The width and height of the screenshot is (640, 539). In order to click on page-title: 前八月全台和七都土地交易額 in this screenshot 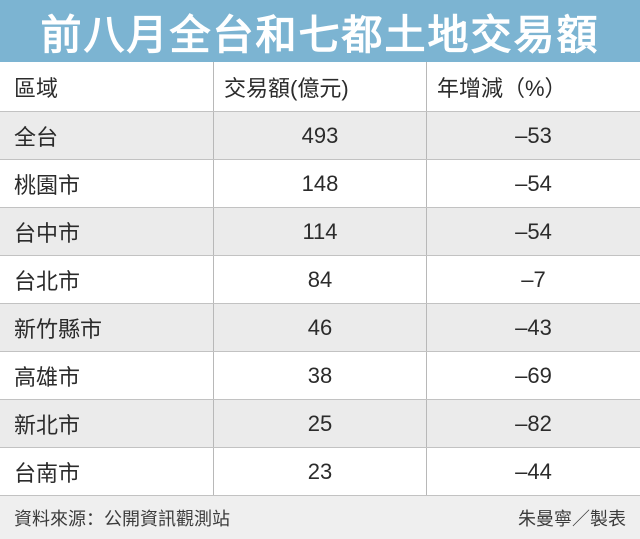, I will do `click(320, 35)`.